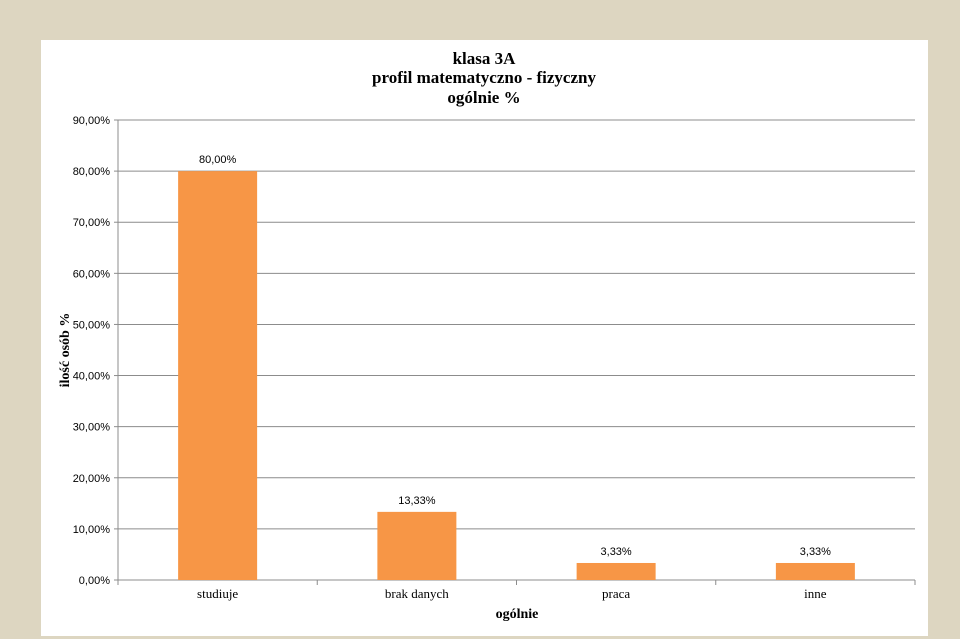 Image resolution: width=960 pixels, height=639 pixels. What do you see at coordinates (218, 160) in the screenshot?
I see `data-label: 80,00%` at bounding box center [218, 160].